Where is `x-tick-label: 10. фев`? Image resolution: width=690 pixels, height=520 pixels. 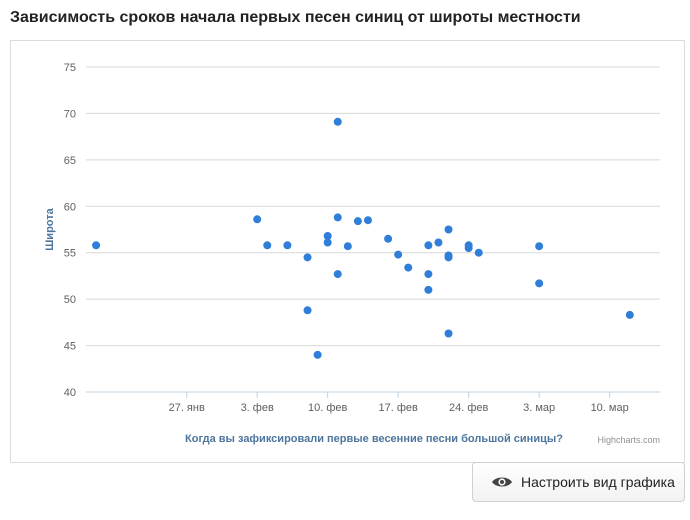
x-tick-label: 10. фев is located at coordinates (328, 408).